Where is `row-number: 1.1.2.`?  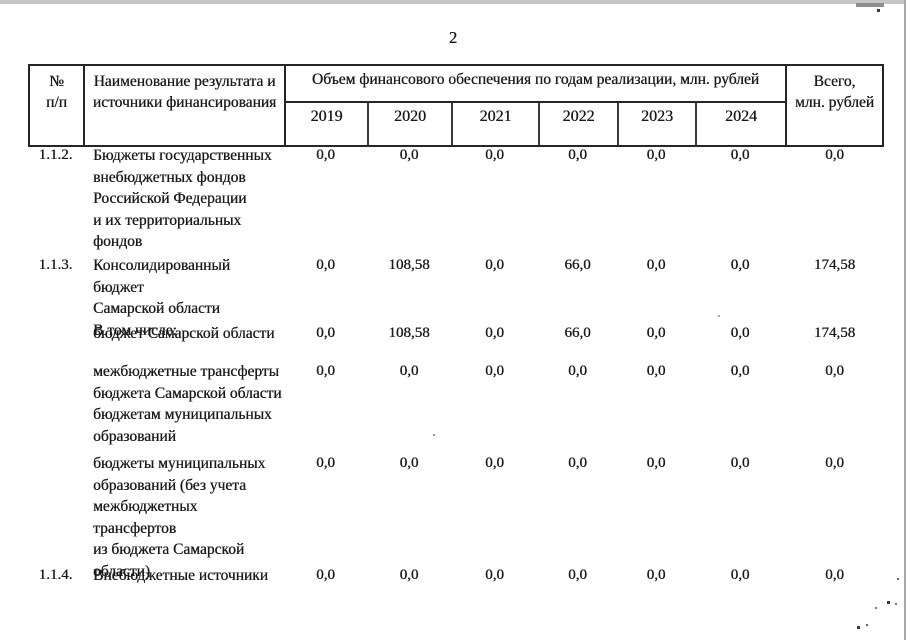 row-number: 1.1.2. is located at coordinates (55, 155).